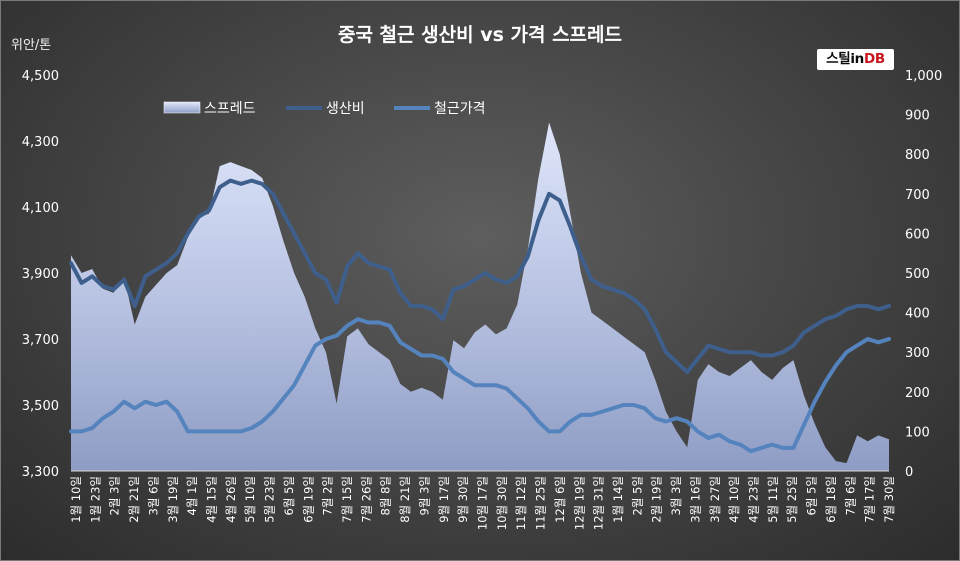 This screenshot has width=960, height=561. What do you see at coordinates (153, 495) in the screenshot?
I see `x-tick-label: 3월 6일` at bounding box center [153, 495].